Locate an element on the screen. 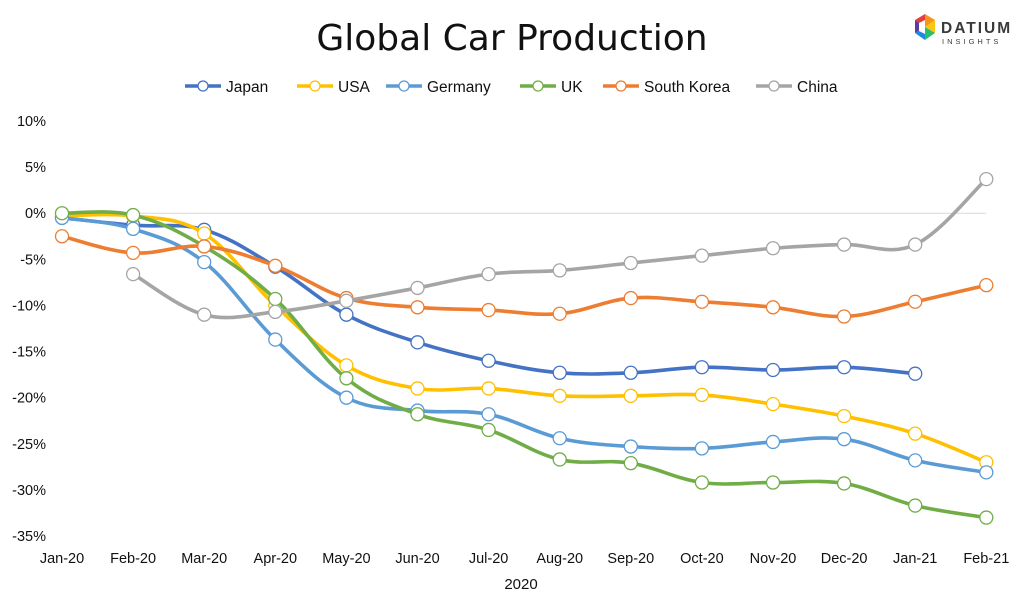 The image size is (1024, 616). y-tick-label: -15% is located at coordinates (29, 353).